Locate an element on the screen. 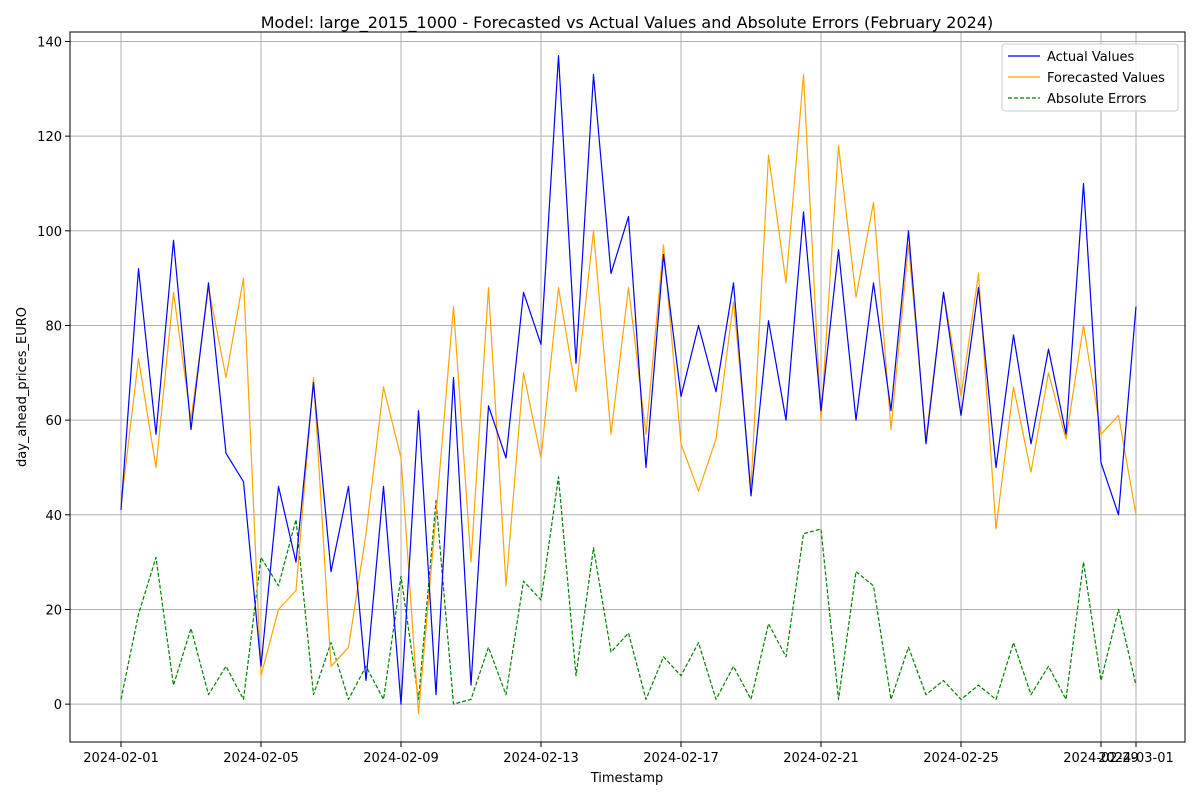  x-tick-label: 2024-02-05 is located at coordinates (261, 758).